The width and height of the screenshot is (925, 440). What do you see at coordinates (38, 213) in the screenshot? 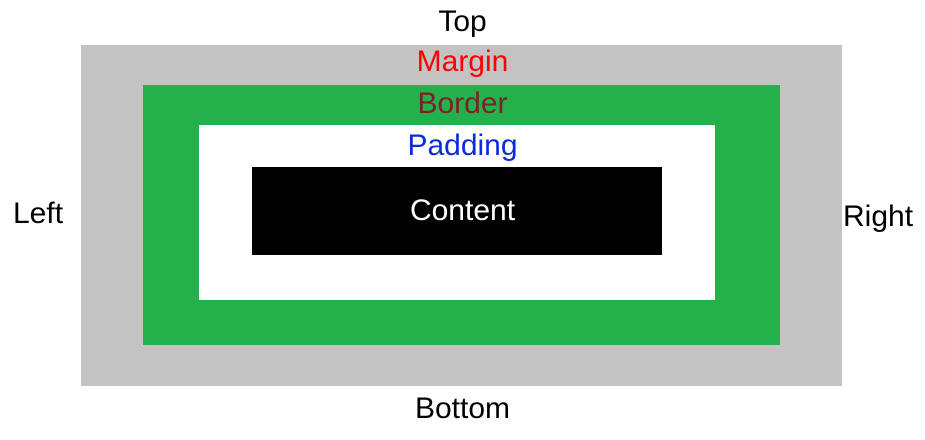
I see `left-label: Left` at bounding box center [38, 213].